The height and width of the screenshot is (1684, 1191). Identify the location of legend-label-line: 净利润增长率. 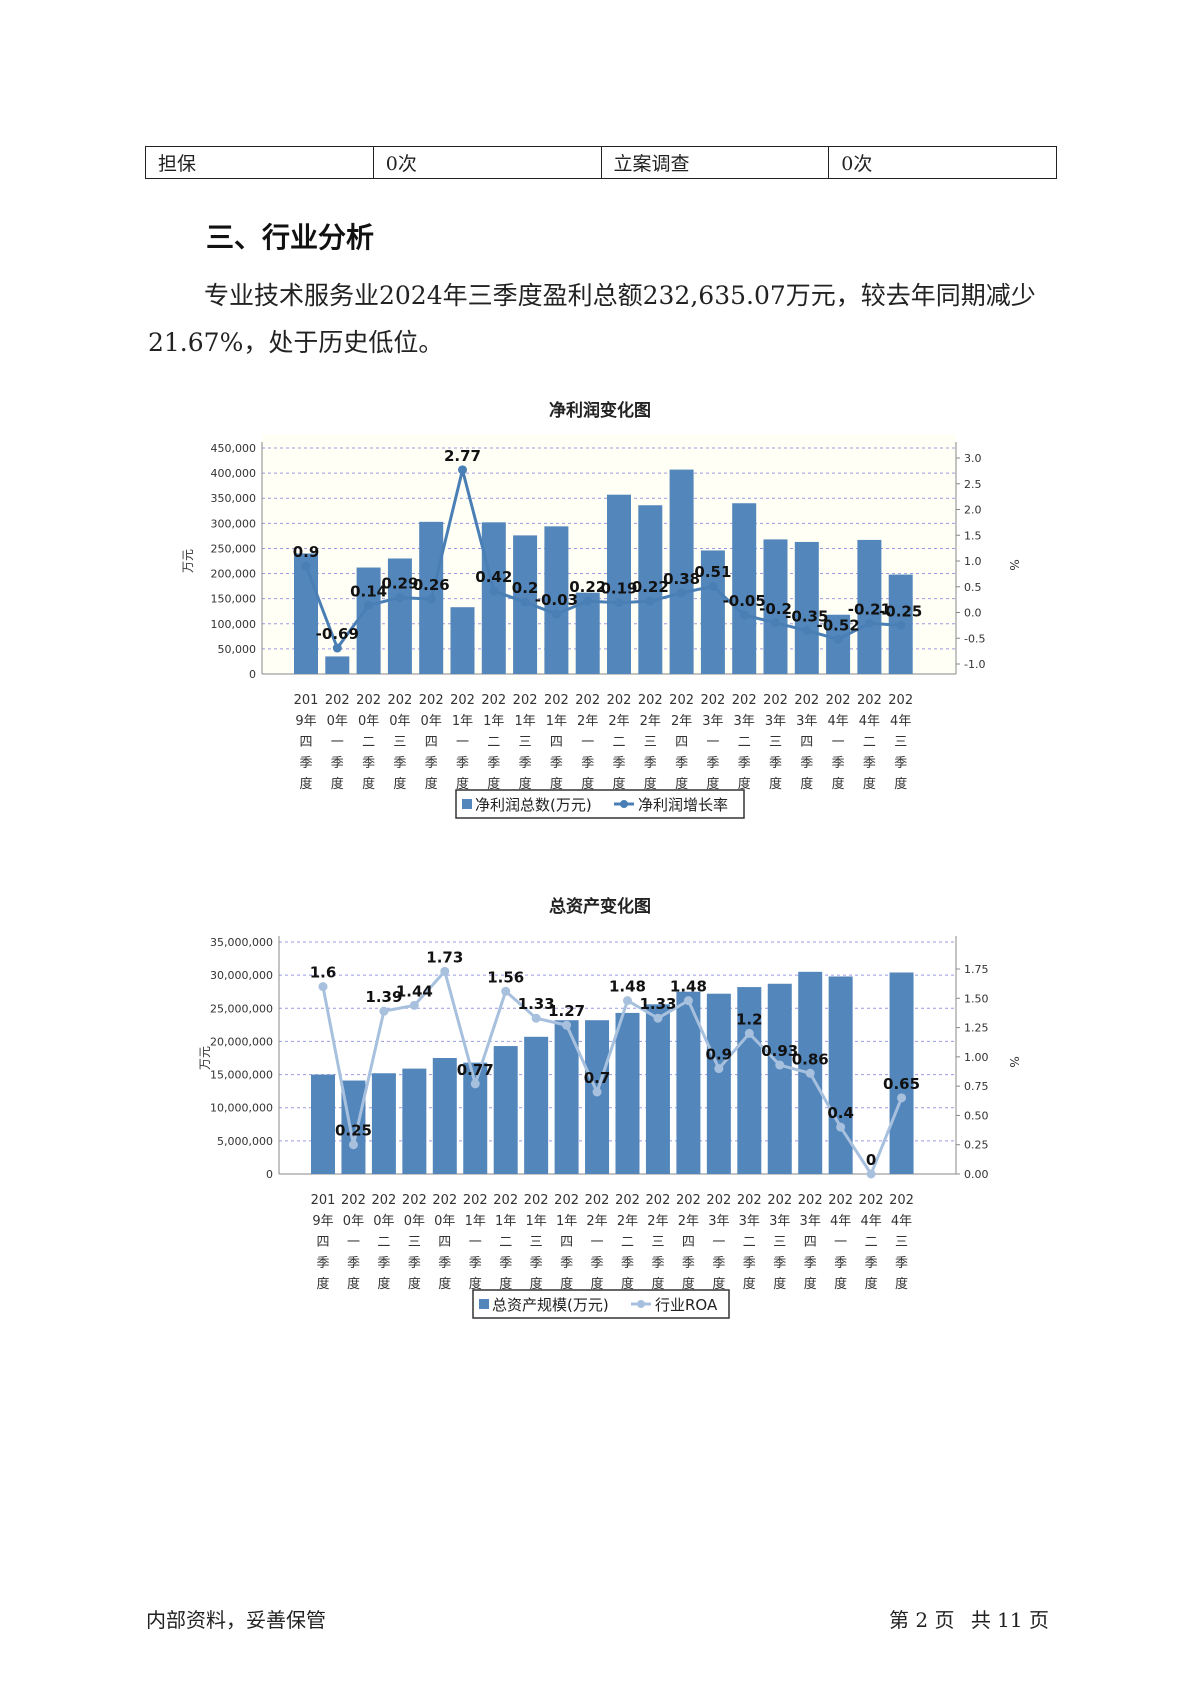
(683, 805).